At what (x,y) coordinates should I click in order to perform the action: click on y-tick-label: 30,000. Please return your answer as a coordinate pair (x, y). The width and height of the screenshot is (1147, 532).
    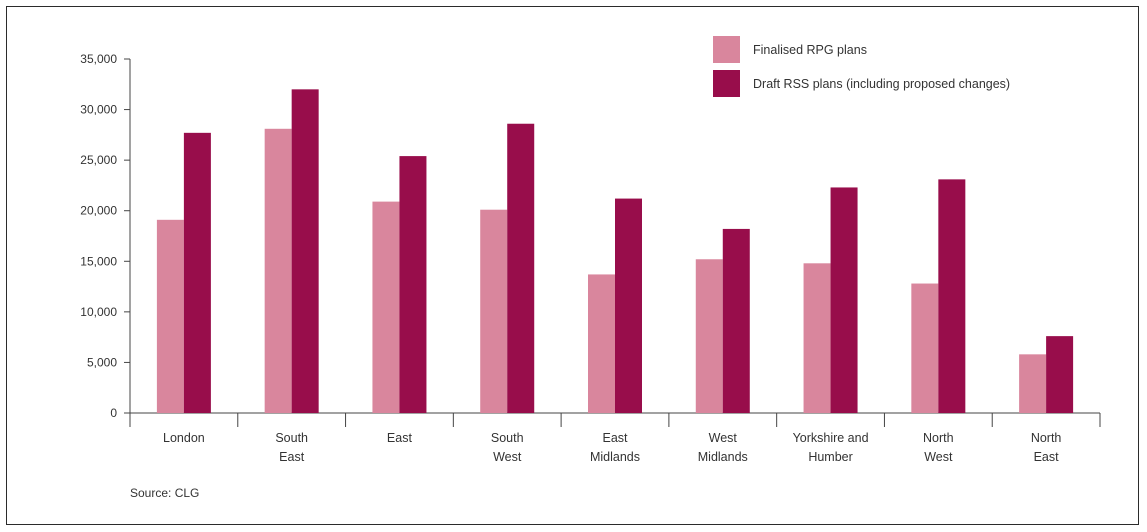
    Looking at the image, I should click on (98, 110).